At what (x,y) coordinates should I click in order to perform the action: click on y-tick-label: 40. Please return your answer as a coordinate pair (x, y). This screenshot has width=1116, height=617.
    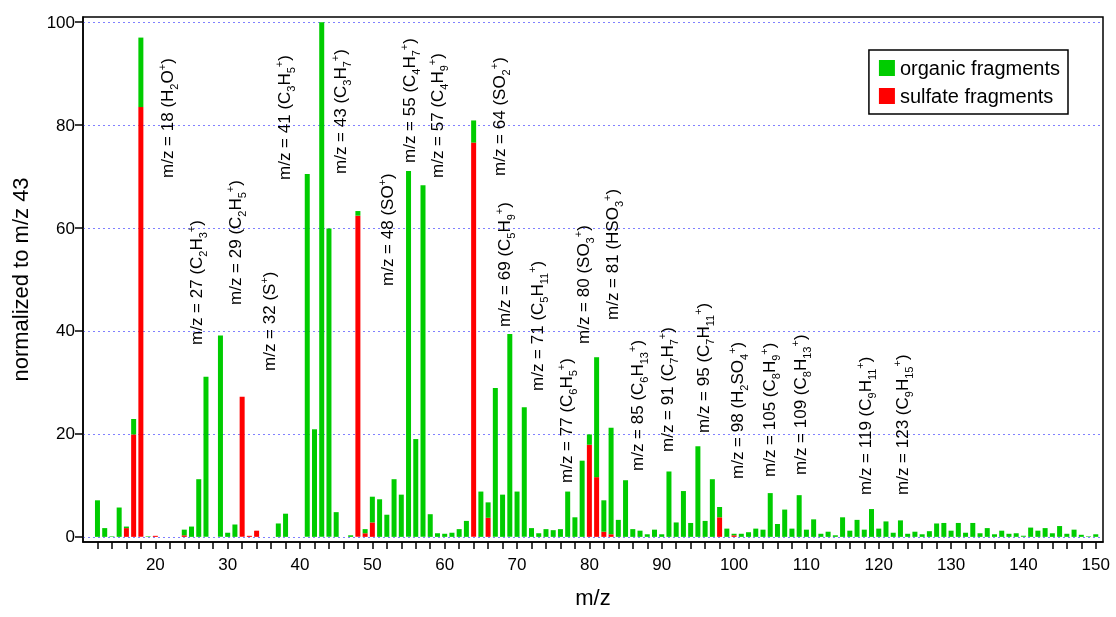
    Looking at the image, I should click on (65, 331).